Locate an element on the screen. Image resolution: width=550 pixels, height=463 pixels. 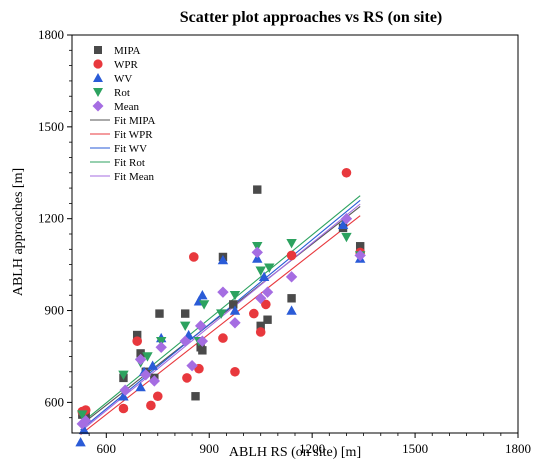
legend-label-mipa: MIPA is located at coordinates (127, 51).